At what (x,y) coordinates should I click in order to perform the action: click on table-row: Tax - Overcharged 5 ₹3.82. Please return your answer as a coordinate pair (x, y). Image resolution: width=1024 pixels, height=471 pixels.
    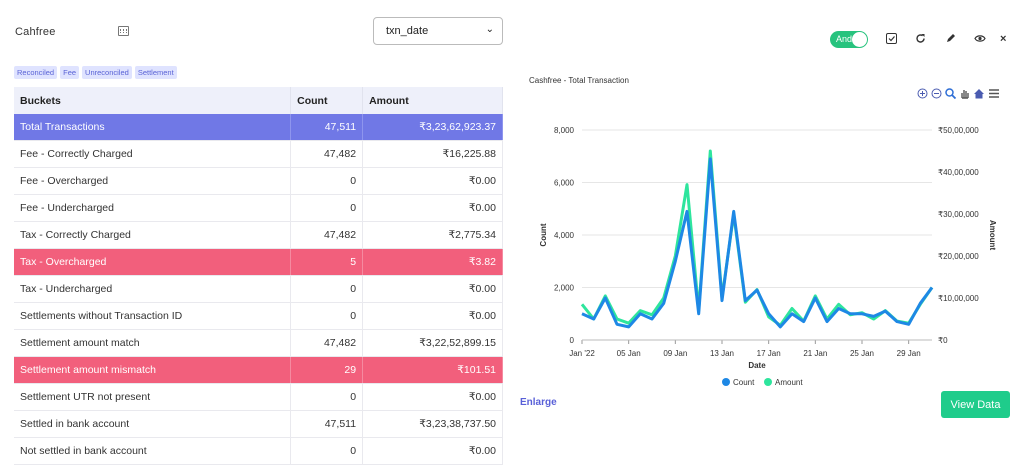
    Looking at the image, I should click on (258, 262).